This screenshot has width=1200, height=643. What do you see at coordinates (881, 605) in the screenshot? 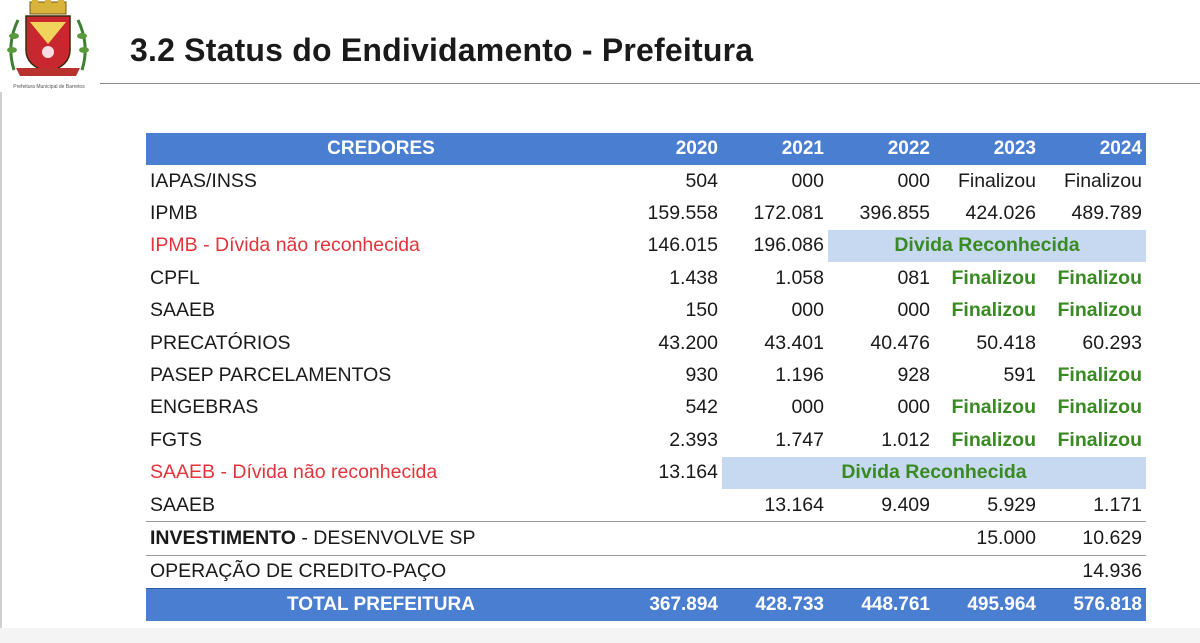
I see `total-value: 448.761` at bounding box center [881, 605].